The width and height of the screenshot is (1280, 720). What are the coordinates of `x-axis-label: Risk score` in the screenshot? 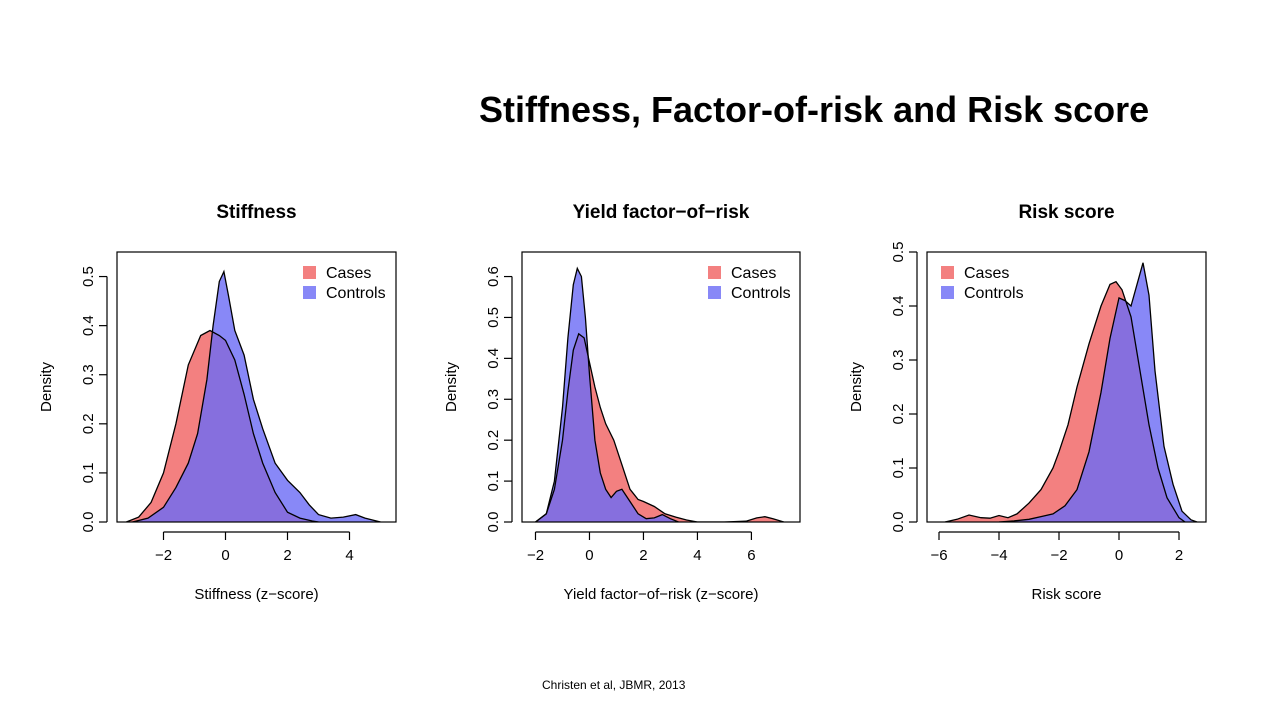 It's located at (1066, 594).